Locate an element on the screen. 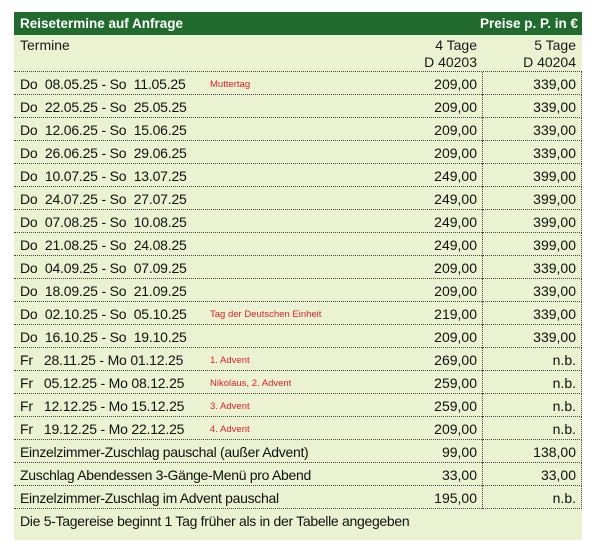  row-price-4-tage: 195,00 is located at coordinates (458, 497).